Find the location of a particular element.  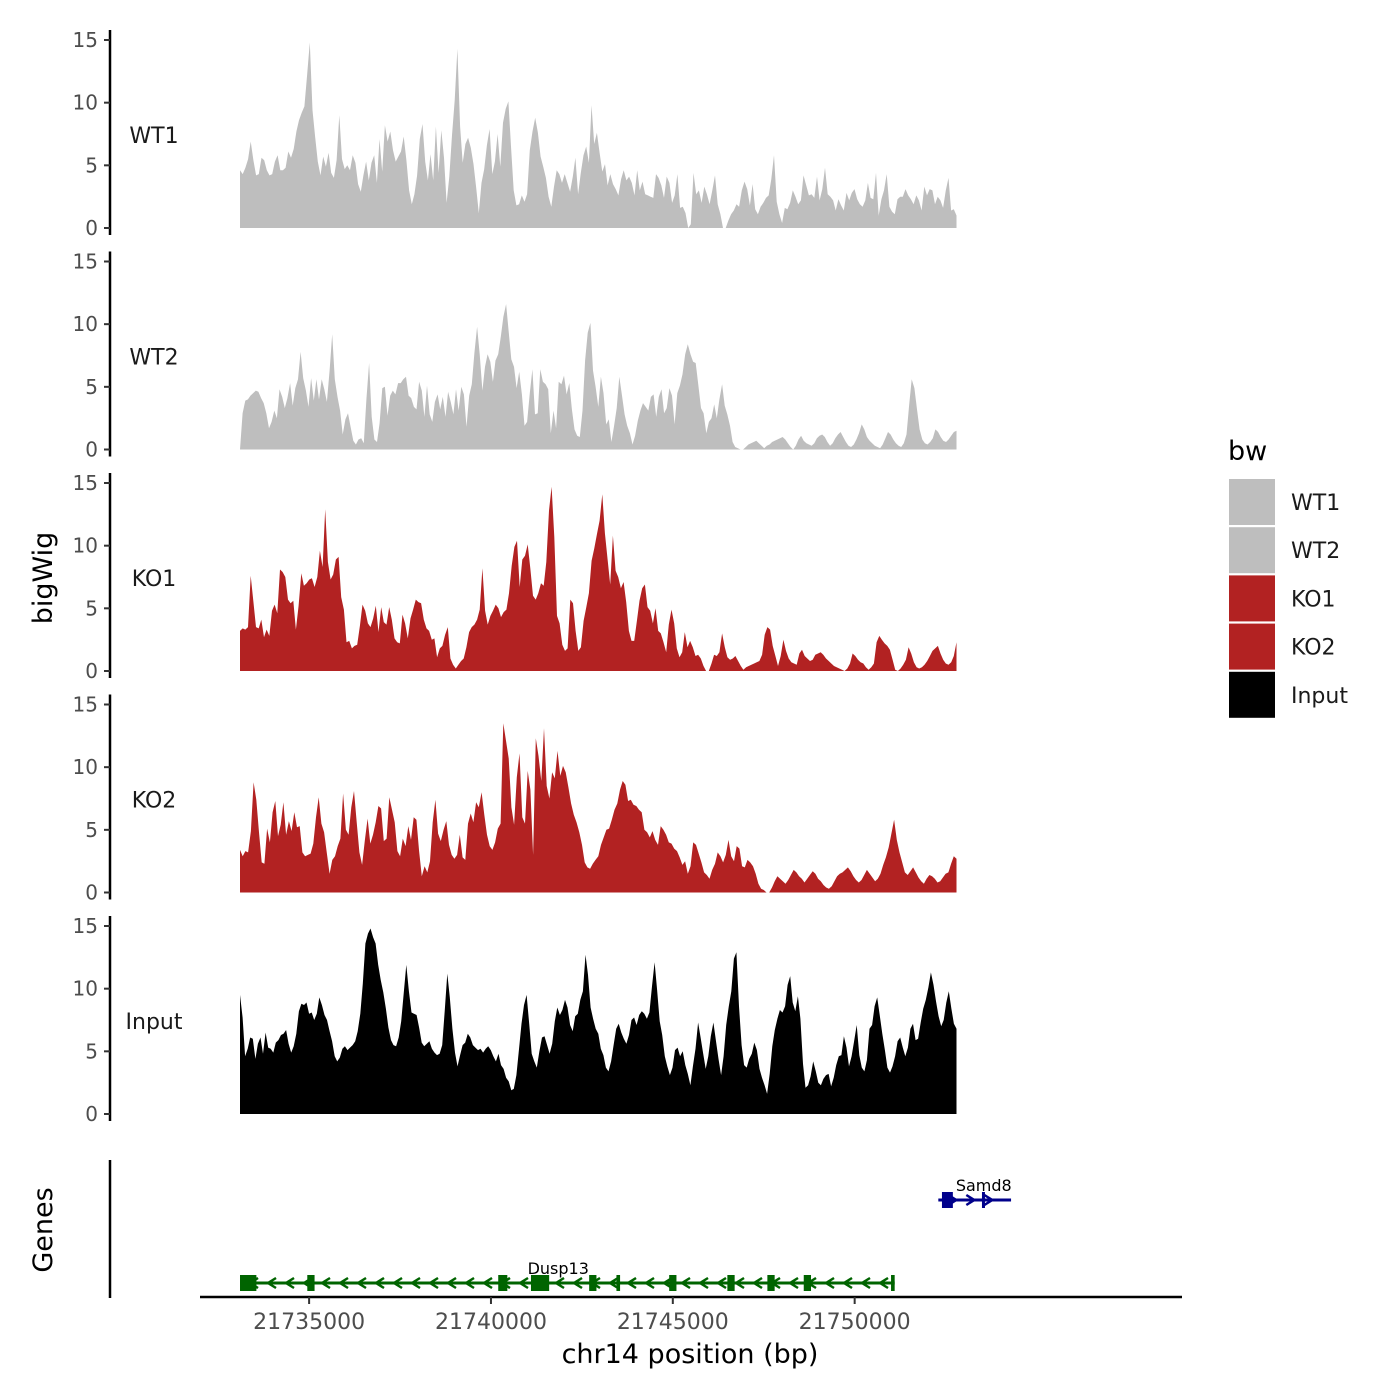

x-tick-label-21740000: 21740000 is located at coordinates (491, 1322).